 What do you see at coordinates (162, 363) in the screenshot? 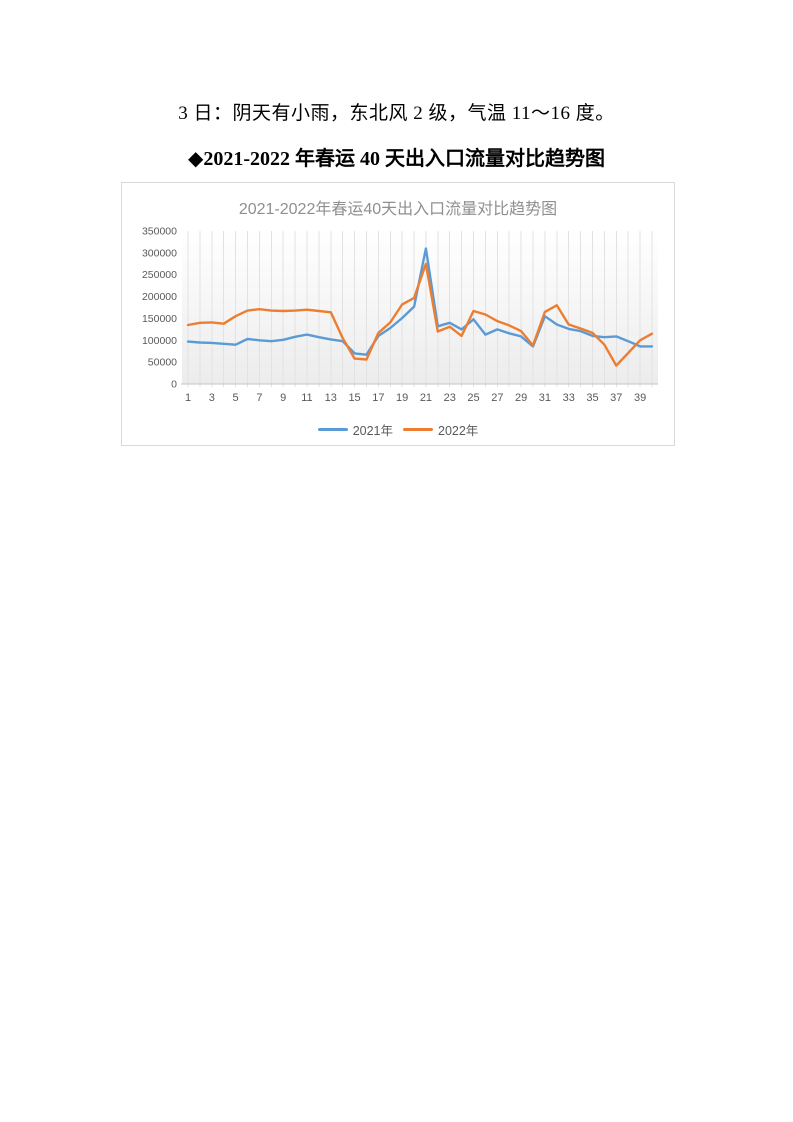
I see `y-tick-label: 50000` at bounding box center [162, 363].